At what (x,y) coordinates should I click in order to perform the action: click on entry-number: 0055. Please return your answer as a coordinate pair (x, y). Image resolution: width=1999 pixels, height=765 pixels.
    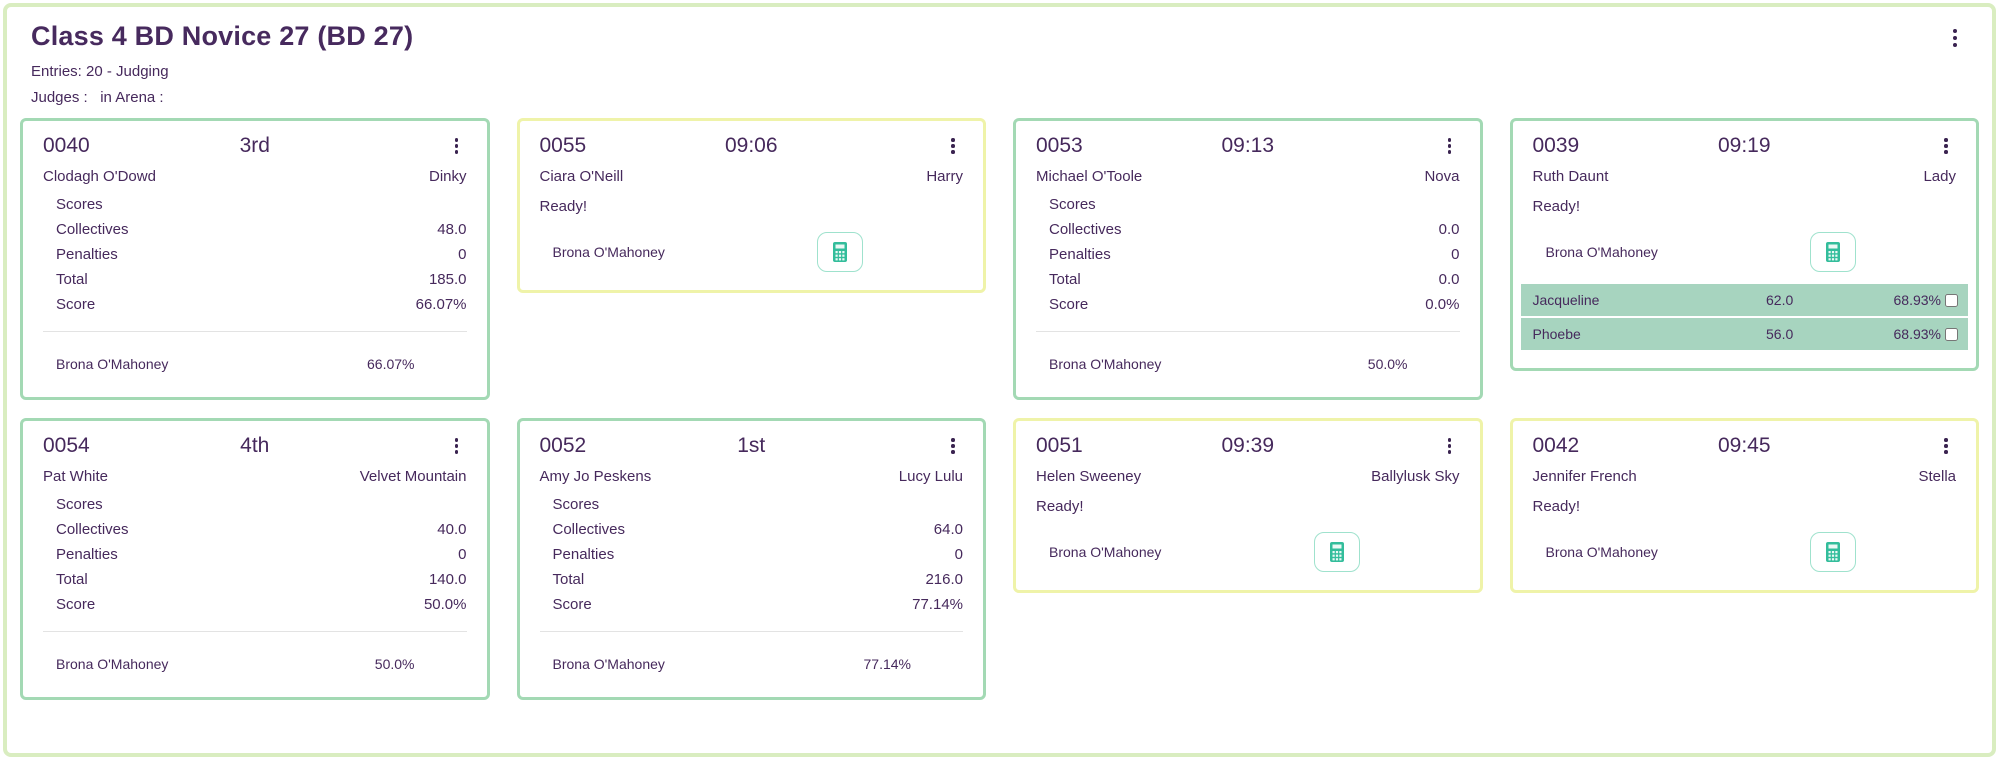
    Looking at the image, I should click on (563, 145).